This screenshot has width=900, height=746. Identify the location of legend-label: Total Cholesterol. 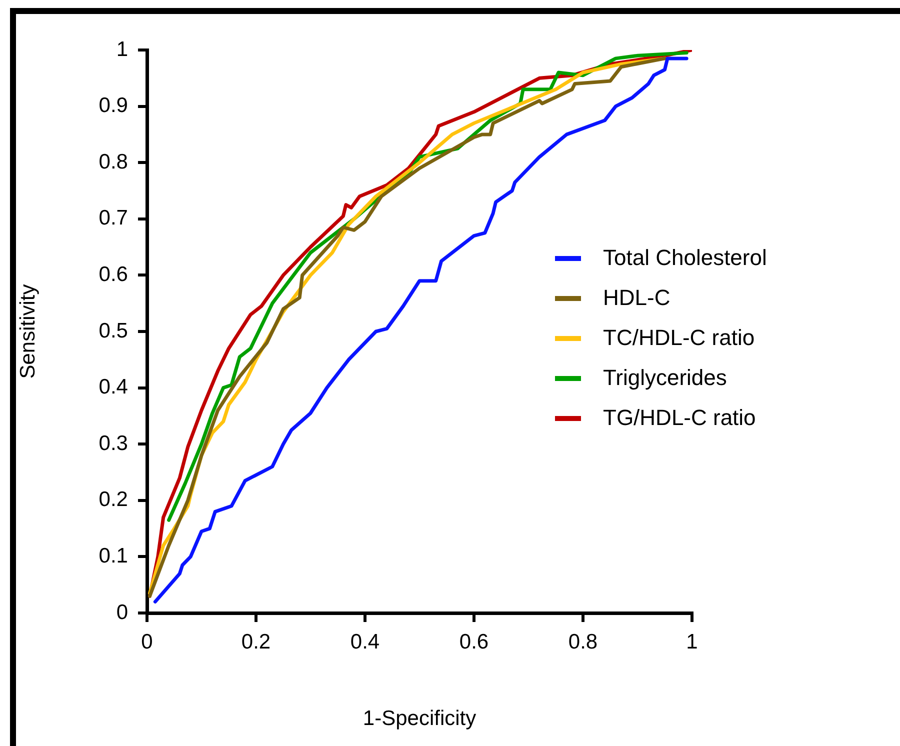
(685, 258).